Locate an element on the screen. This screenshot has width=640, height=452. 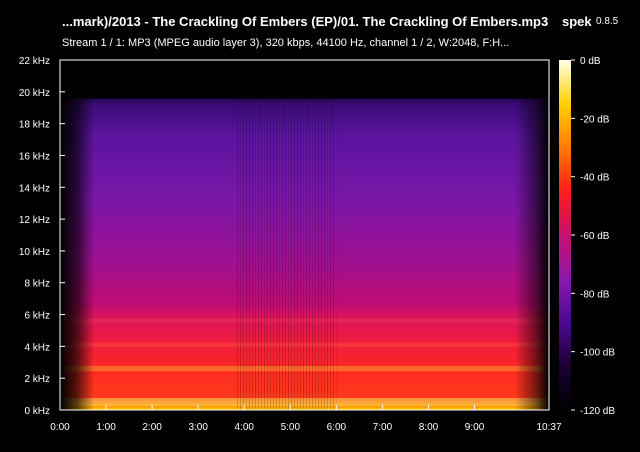
colorbar-tick-label: -60 dB is located at coordinates (595, 236).